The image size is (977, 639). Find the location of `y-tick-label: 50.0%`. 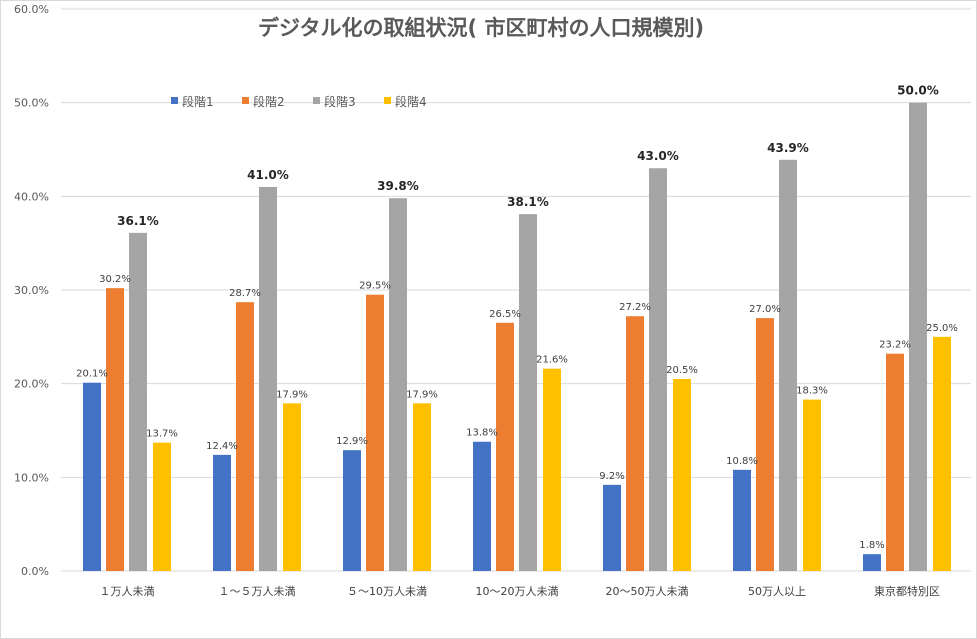

y-tick-label: 50.0% is located at coordinates (31, 103).